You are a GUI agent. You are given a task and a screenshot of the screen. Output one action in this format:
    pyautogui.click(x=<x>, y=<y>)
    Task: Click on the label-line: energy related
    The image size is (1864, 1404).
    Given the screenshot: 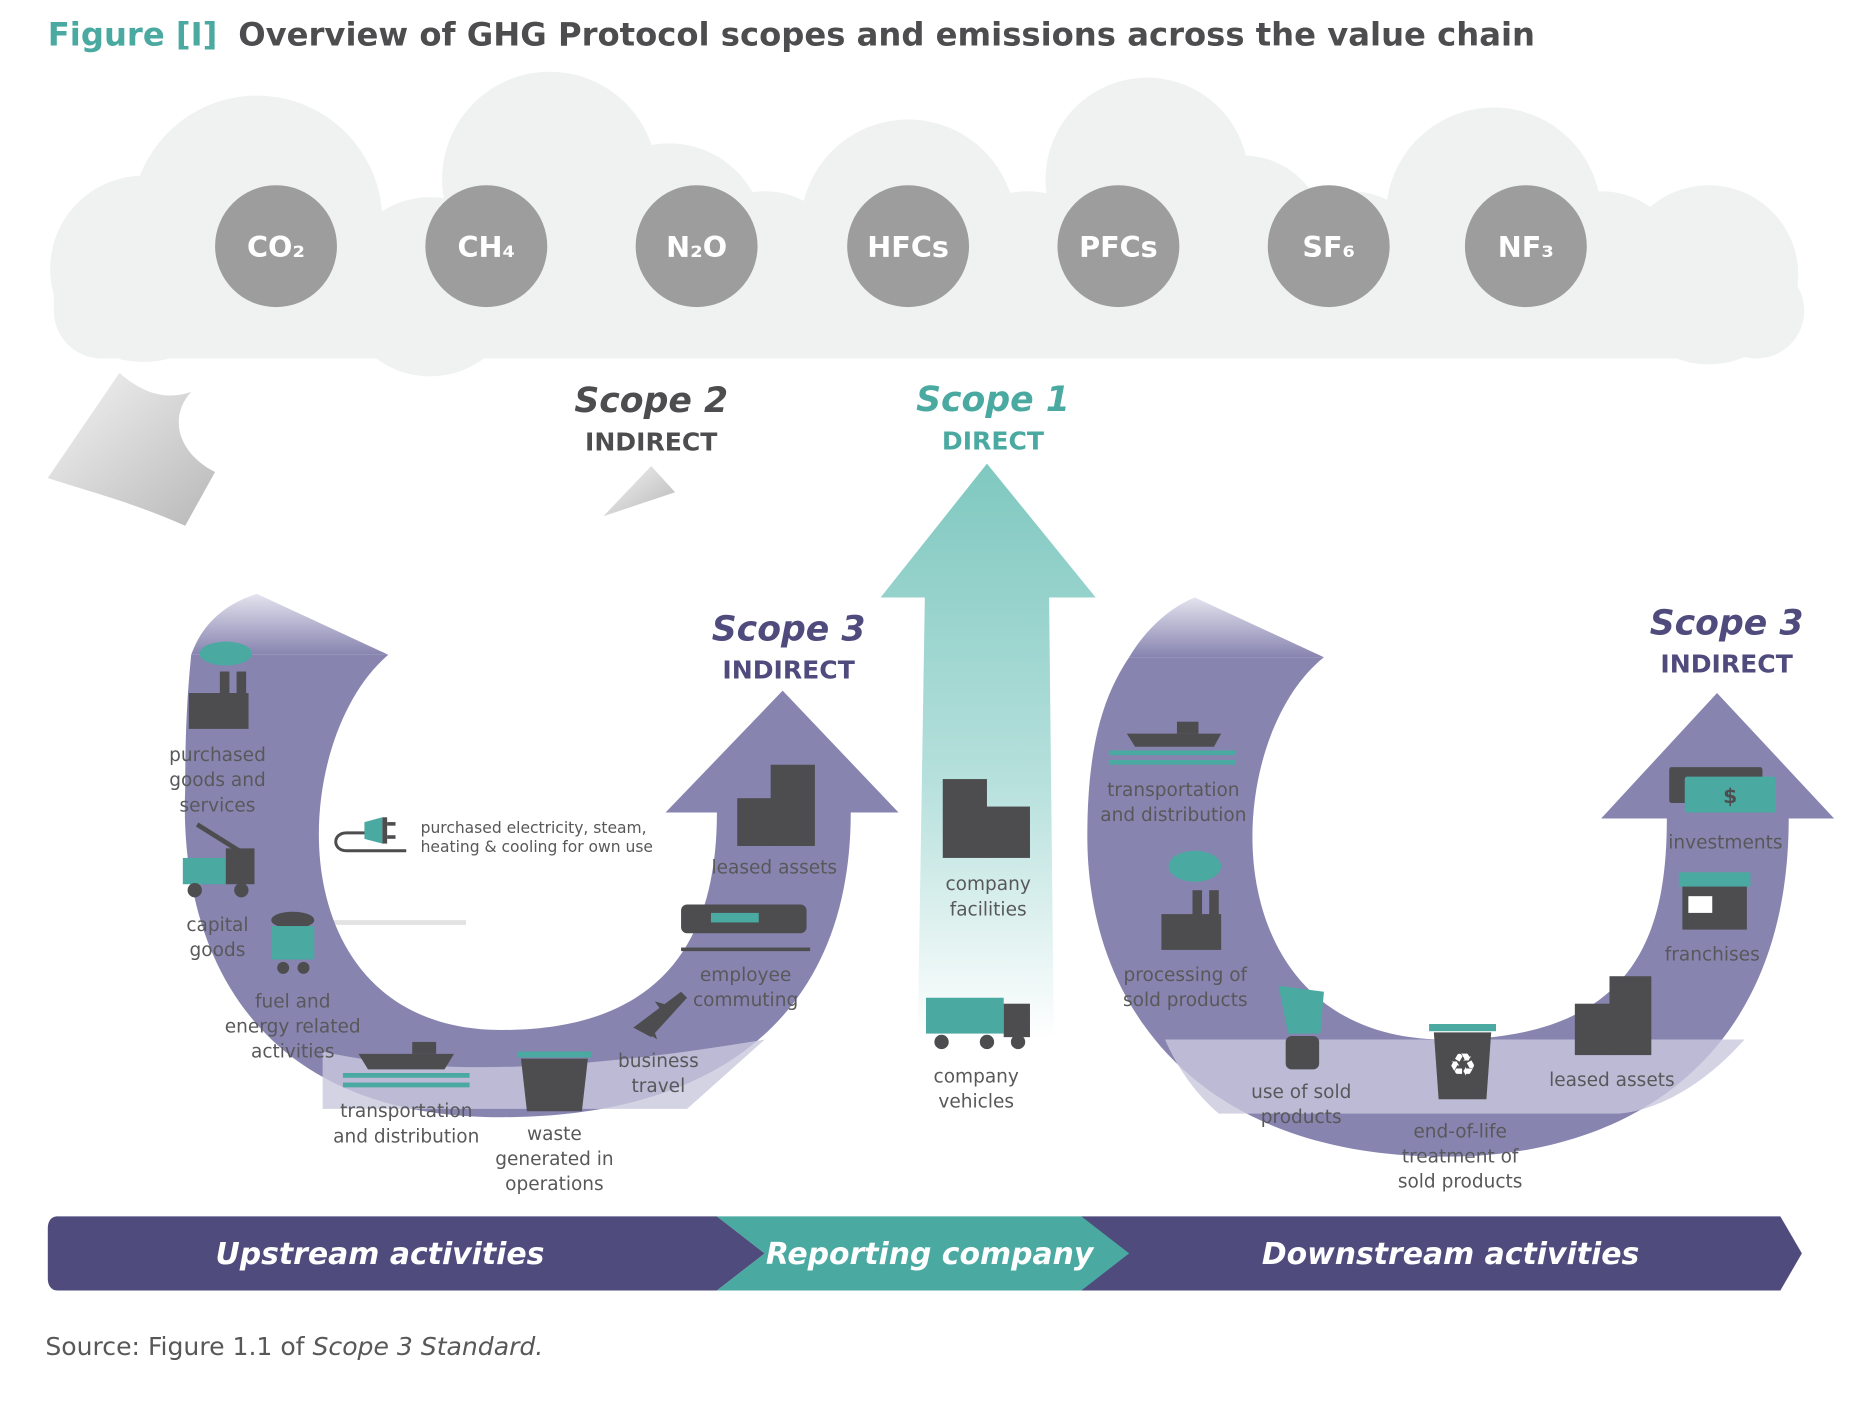 What is the action you would take?
    pyautogui.click(x=293, y=1026)
    